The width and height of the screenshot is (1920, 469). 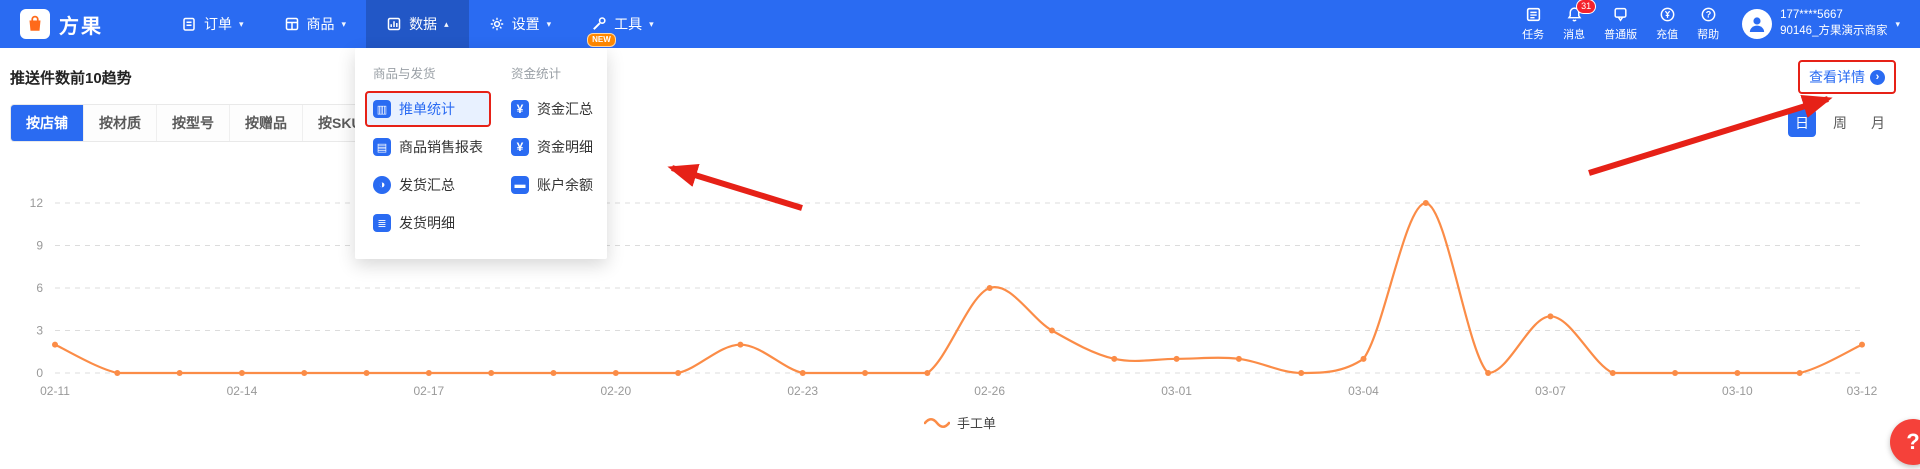 I want to click on user-account: 90146_方果演示商家, so click(x=1834, y=31).